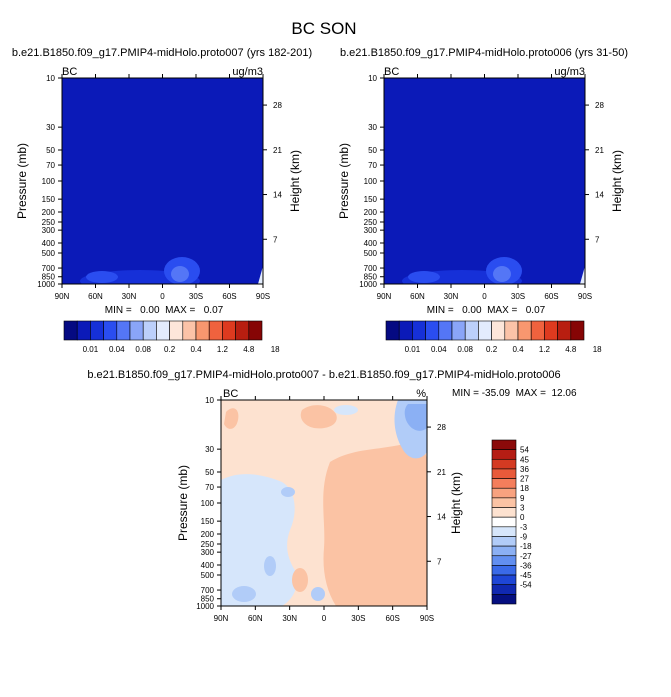 This screenshot has width=671, height=697. I want to click on panel-c-contour-south-pole-core, so click(415, 417).